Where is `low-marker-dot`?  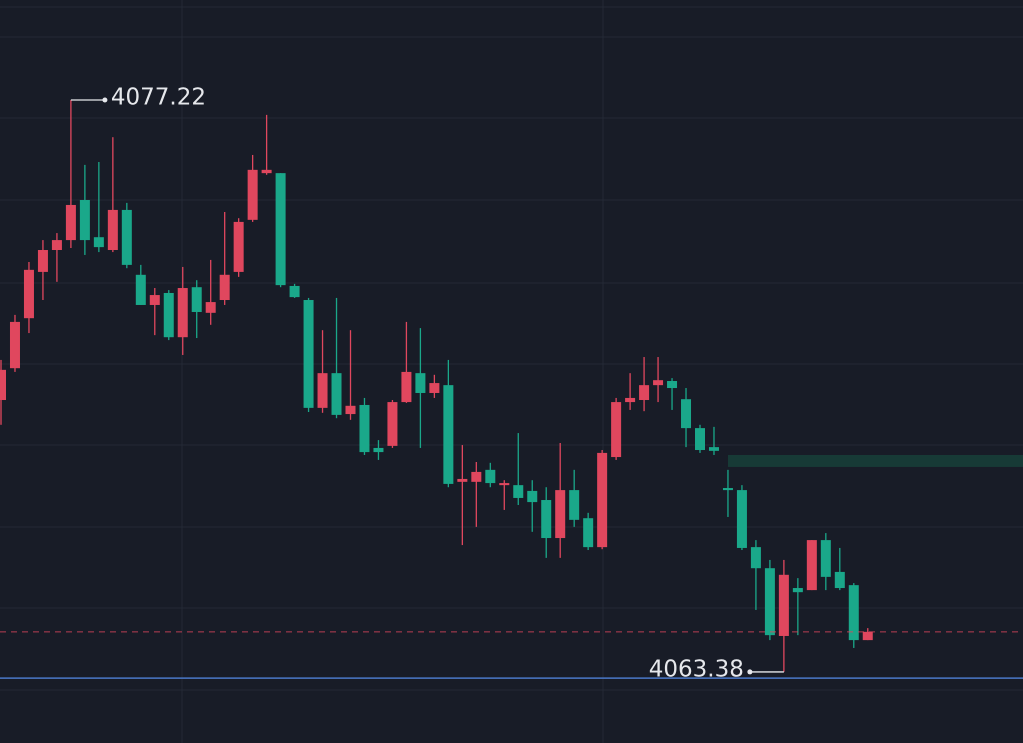 low-marker-dot is located at coordinates (750, 672).